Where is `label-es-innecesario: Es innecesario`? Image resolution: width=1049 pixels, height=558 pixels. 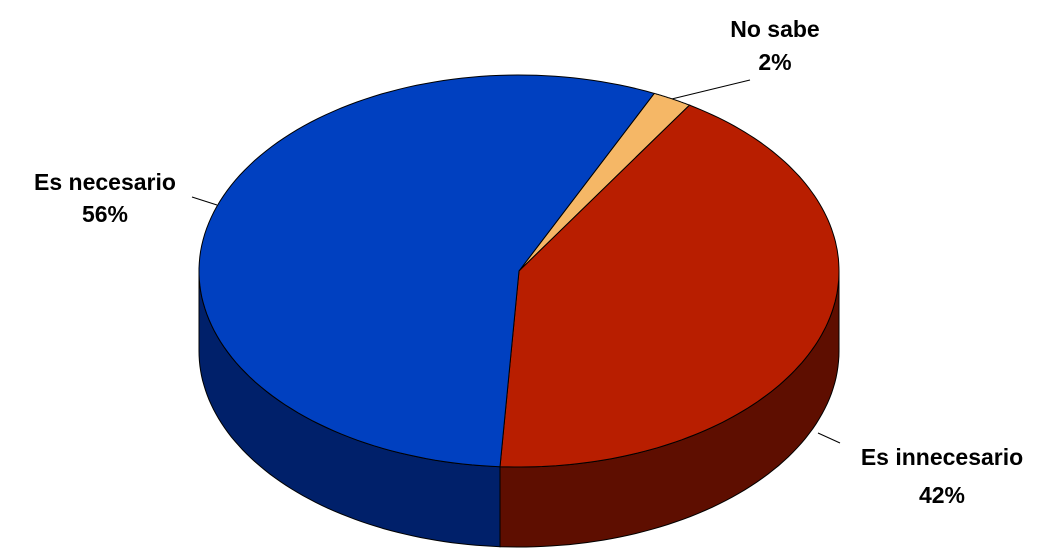
label-es-innecesario: Es innecesario is located at coordinates (942, 457).